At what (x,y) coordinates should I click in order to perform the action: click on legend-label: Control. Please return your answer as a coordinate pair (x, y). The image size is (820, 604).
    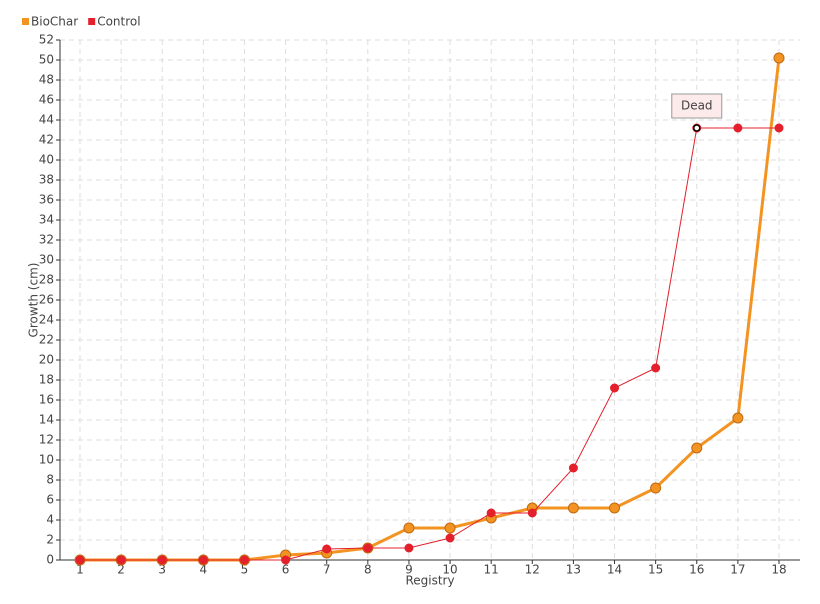
    Looking at the image, I should click on (118, 22).